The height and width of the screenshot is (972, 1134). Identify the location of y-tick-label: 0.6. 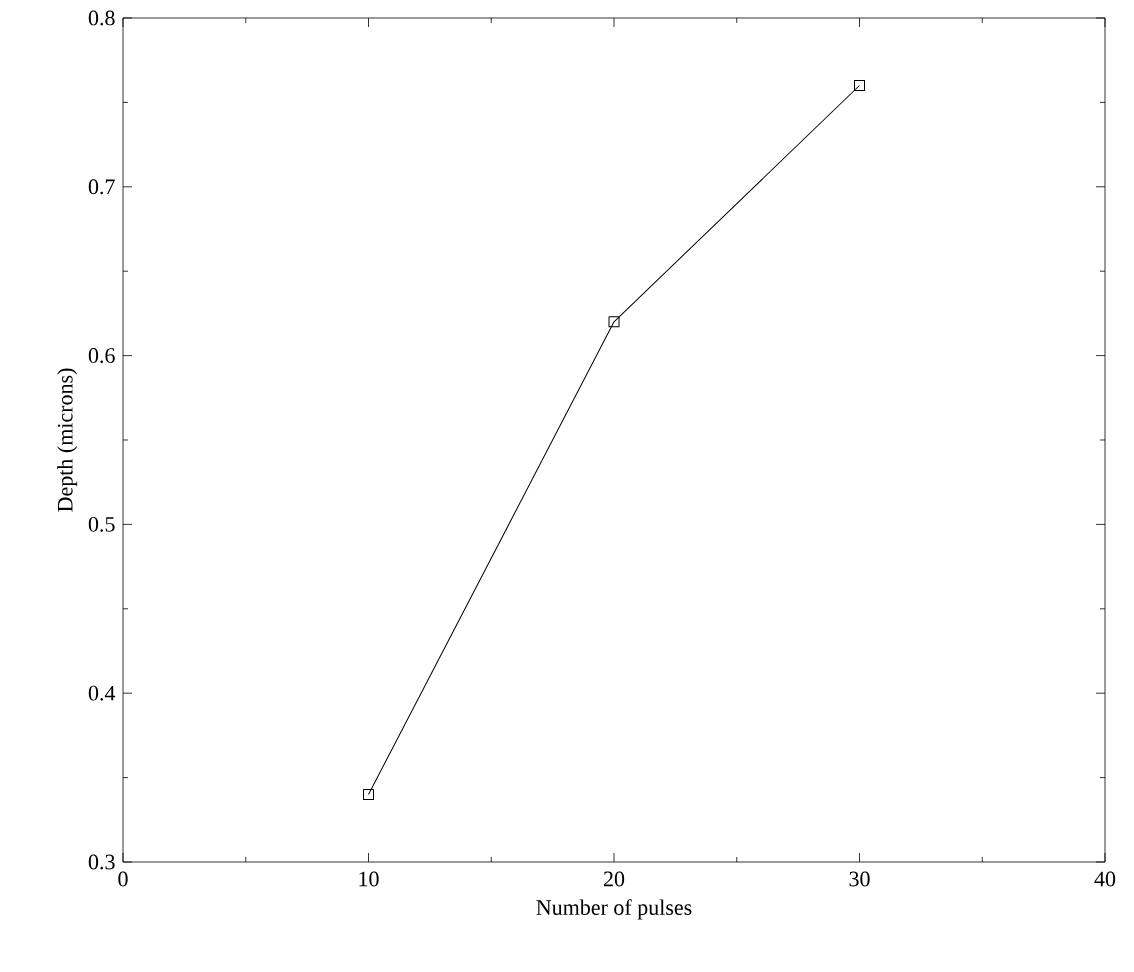
(101, 356).